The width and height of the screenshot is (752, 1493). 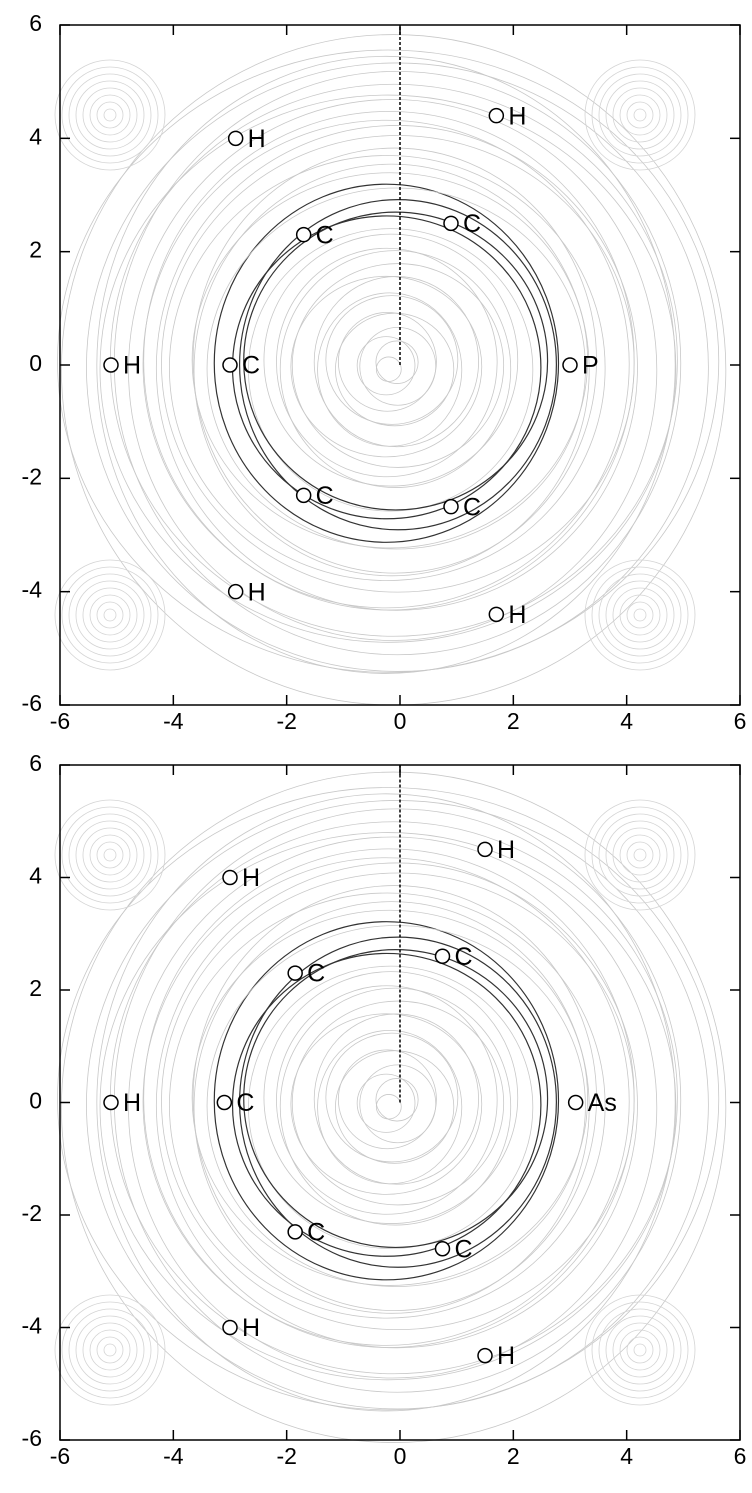 What do you see at coordinates (400, 1456) in the screenshot?
I see `x-tick-label: 0` at bounding box center [400, 1456].